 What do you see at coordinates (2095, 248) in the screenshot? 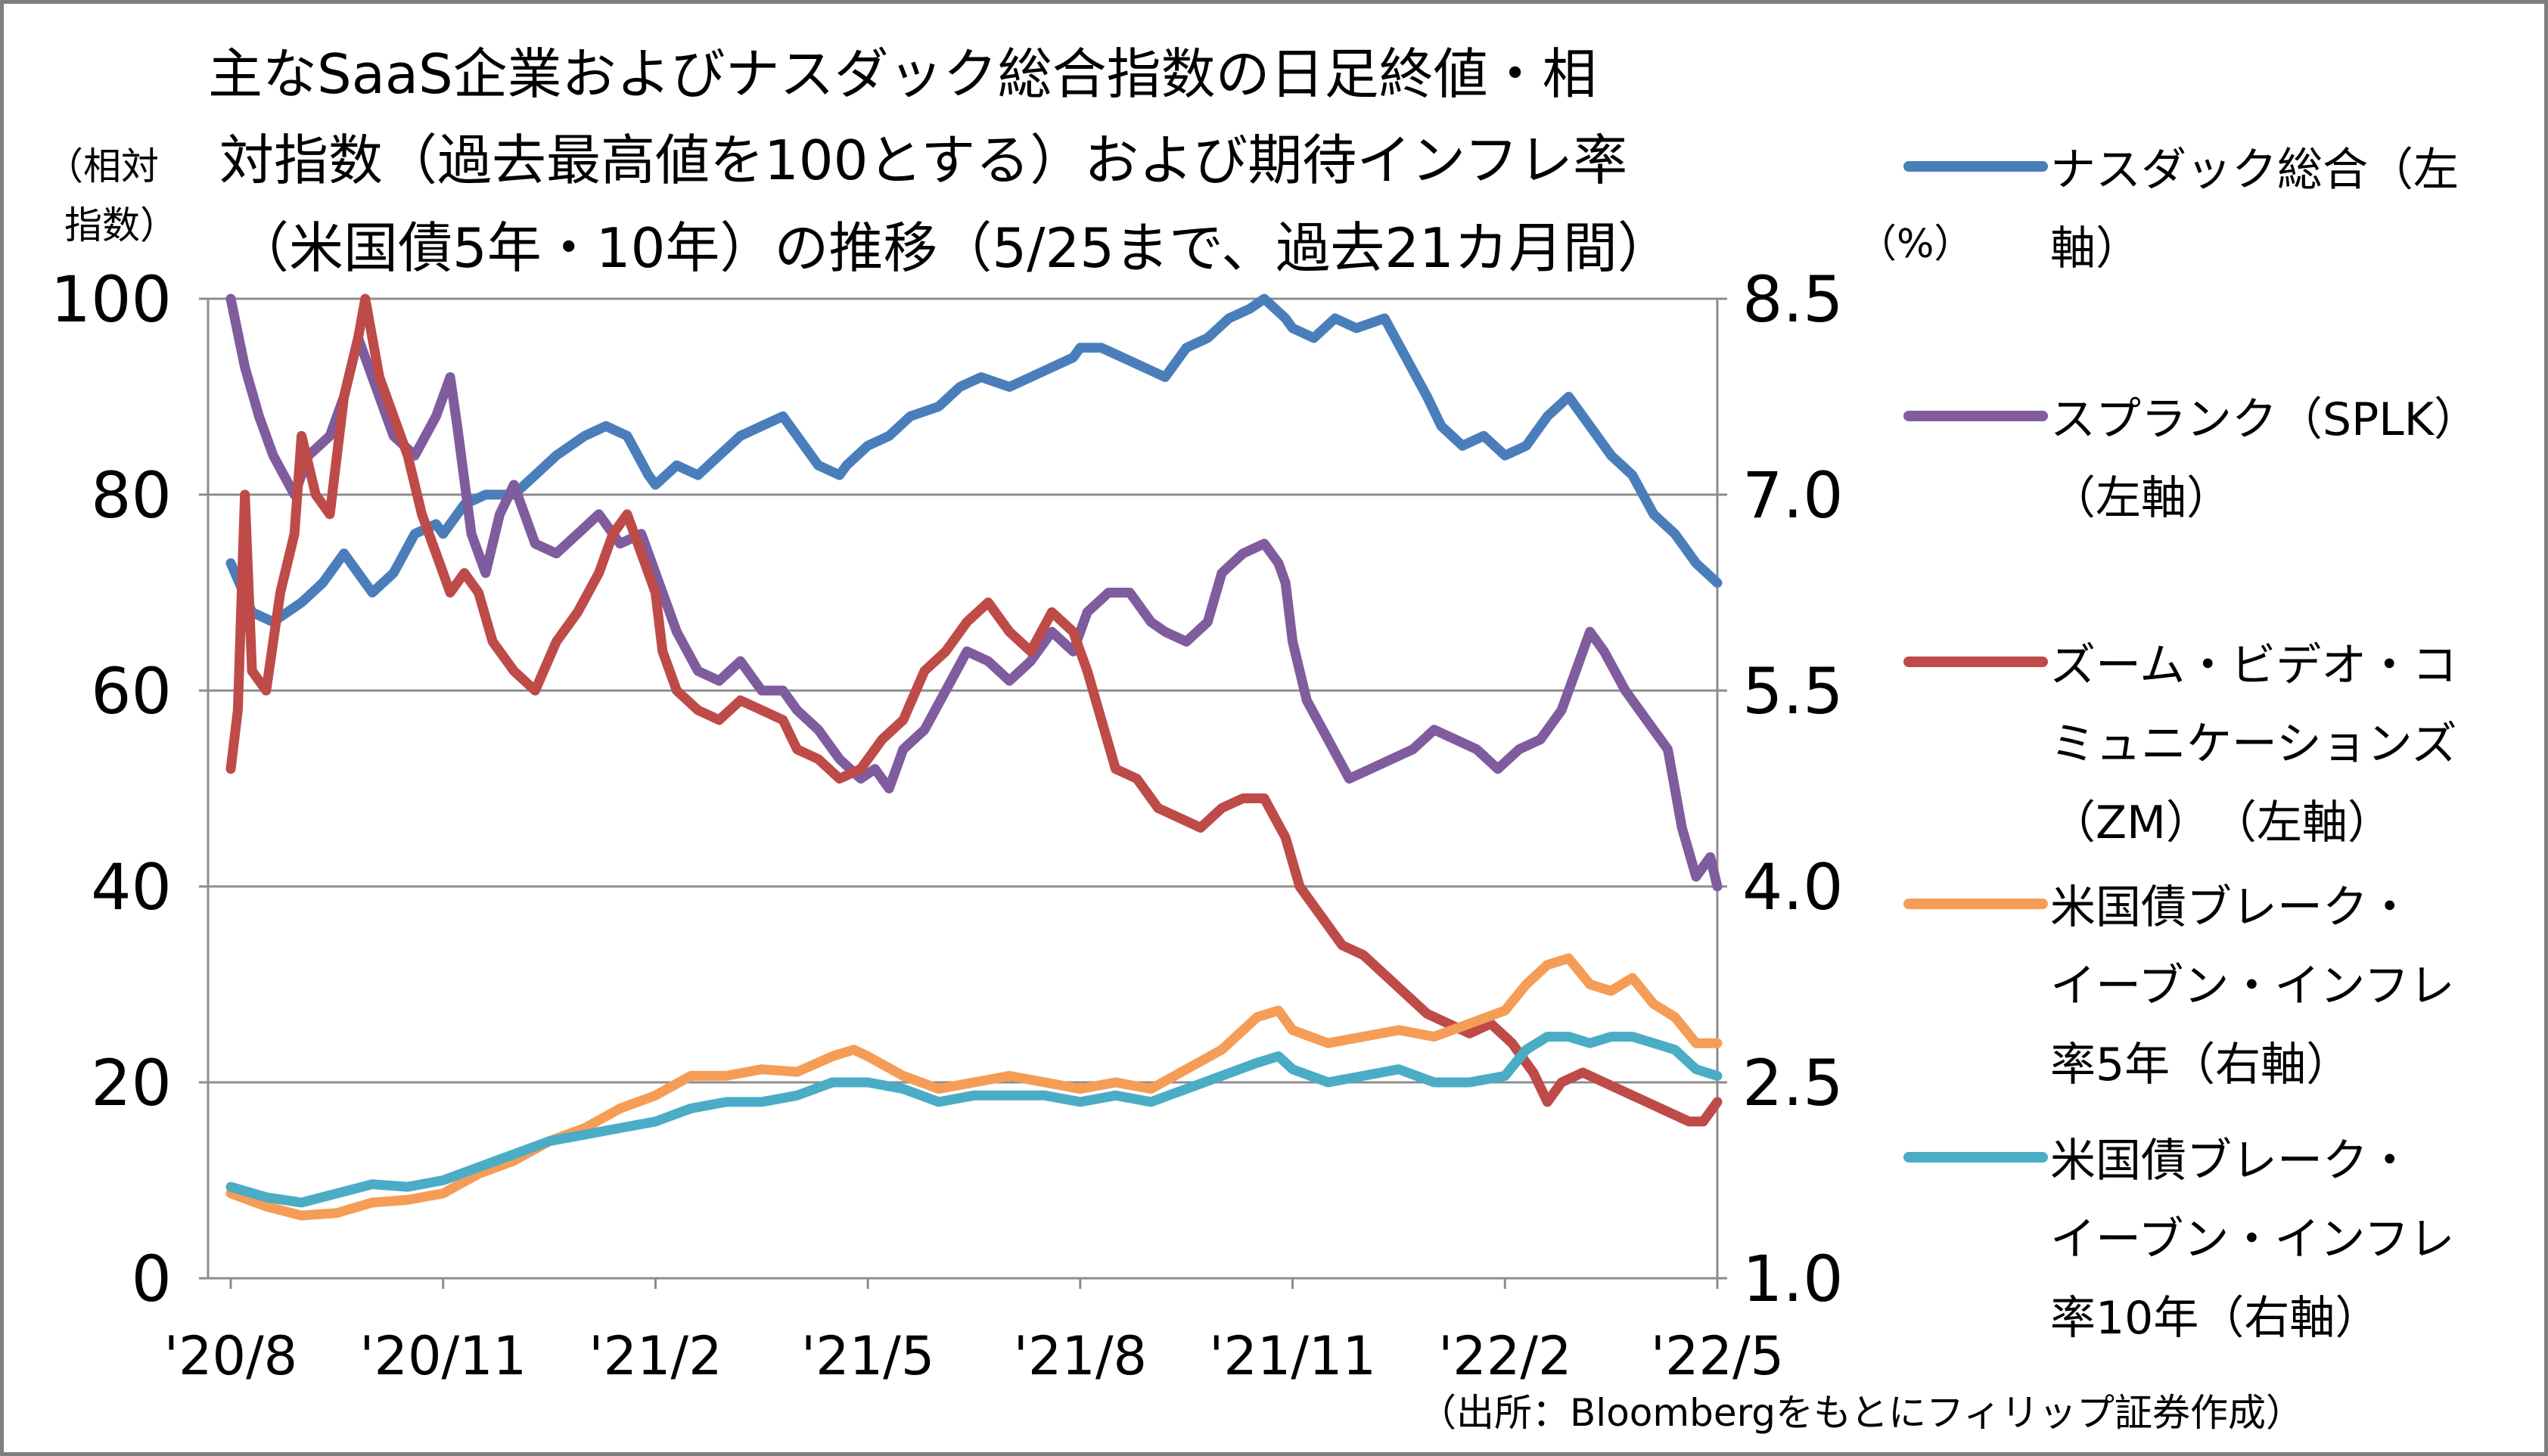
I see `legend-label-1-line-2: 軸）` at bounding box center [2095, 248].